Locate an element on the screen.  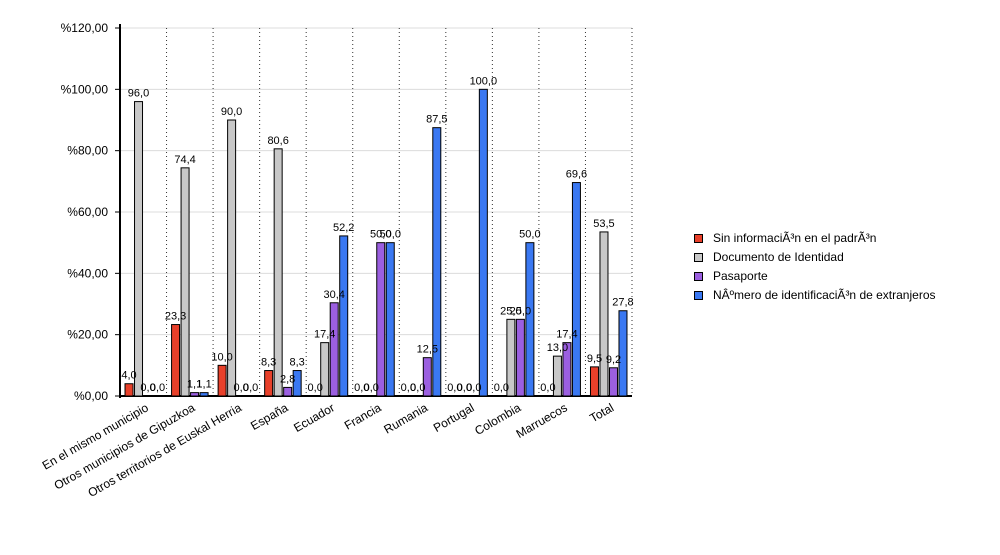
bar-value-label: 87,5 is located at coordinates (436, 120).